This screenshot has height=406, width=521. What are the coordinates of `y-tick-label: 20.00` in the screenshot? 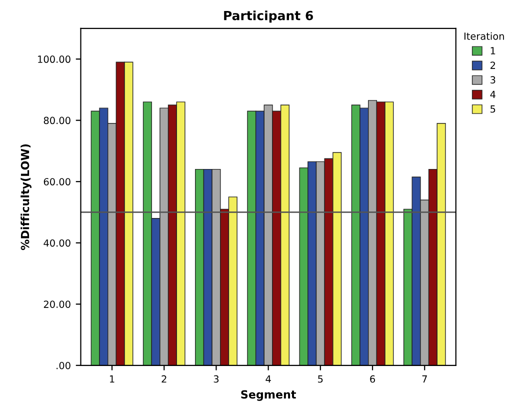 It's located at (57, 304).